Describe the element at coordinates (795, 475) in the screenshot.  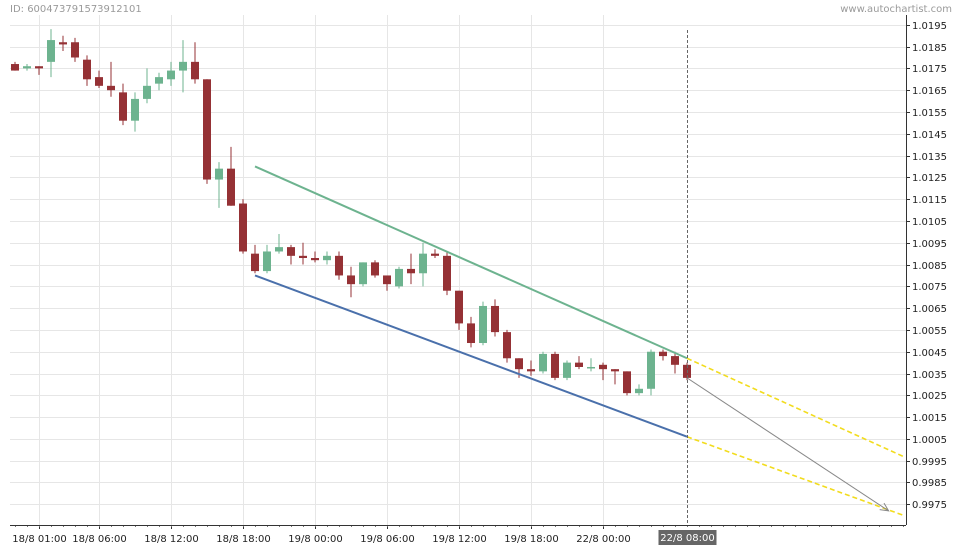
I see `projection-lower-line` at that location.